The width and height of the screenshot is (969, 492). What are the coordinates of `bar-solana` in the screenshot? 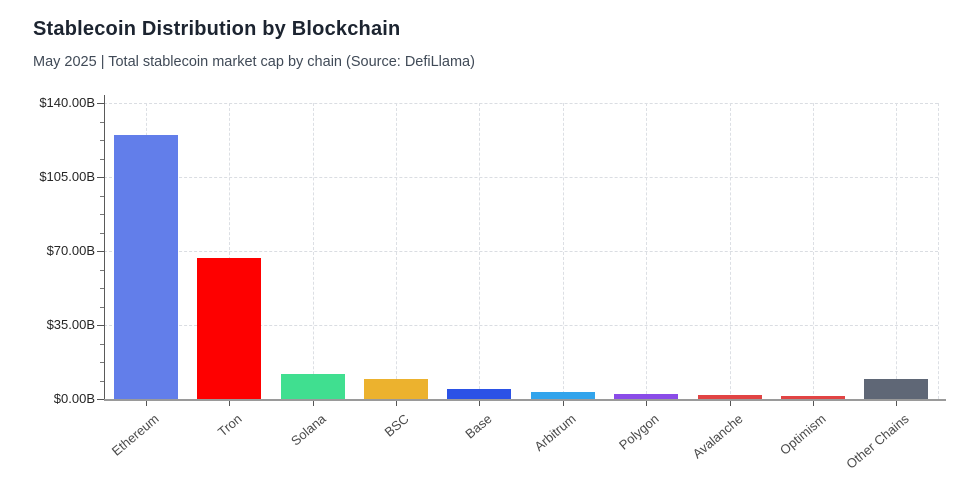 It's located at (312, 386).